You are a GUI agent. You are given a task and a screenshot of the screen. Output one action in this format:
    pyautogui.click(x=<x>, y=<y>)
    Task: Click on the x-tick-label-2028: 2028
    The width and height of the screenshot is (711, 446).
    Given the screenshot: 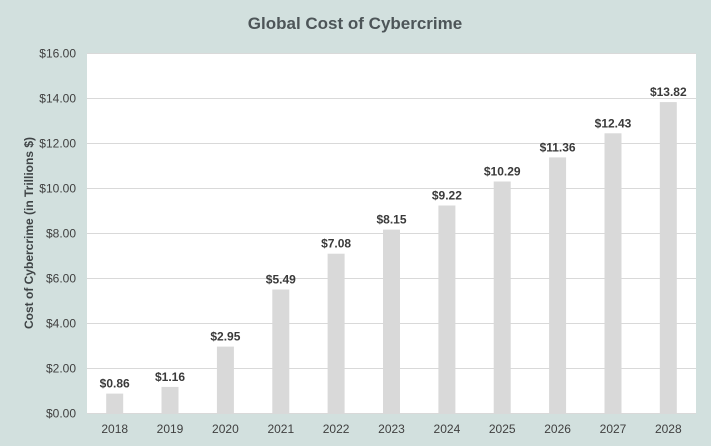 What is the action you would take?
    pyautogui.click(x=668, y=429)
    